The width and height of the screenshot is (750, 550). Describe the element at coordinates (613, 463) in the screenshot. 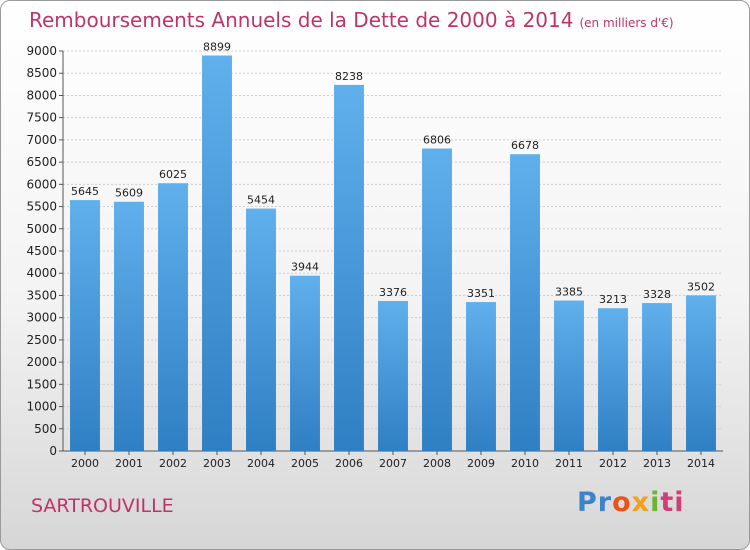

I see `x-tick-label: 2012` at that location.